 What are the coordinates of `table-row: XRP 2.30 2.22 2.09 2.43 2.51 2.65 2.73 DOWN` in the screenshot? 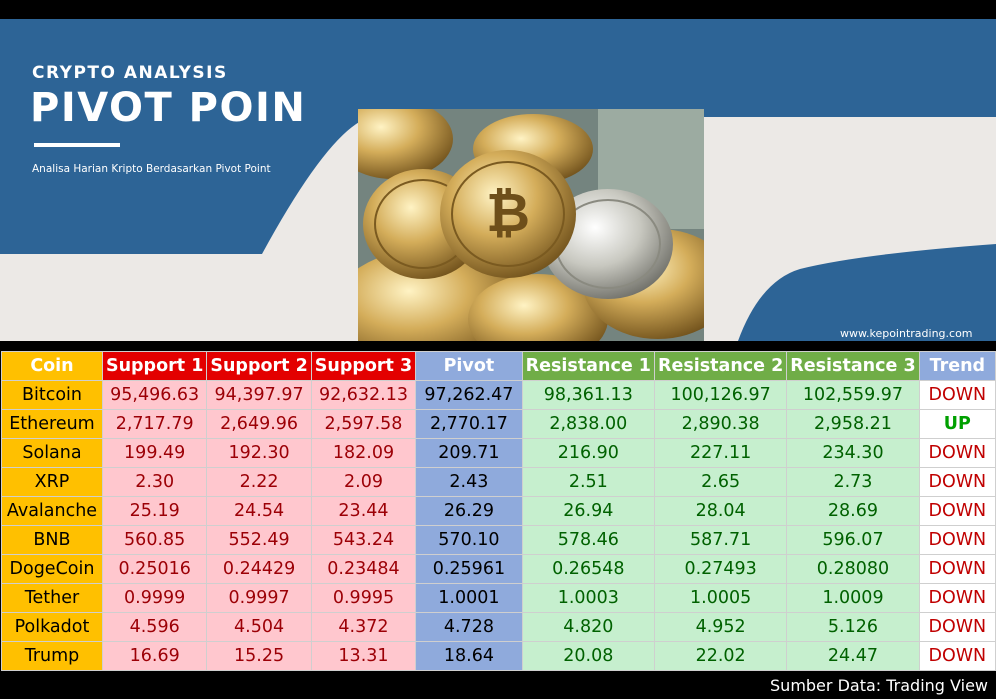 It's located at (498, 482).